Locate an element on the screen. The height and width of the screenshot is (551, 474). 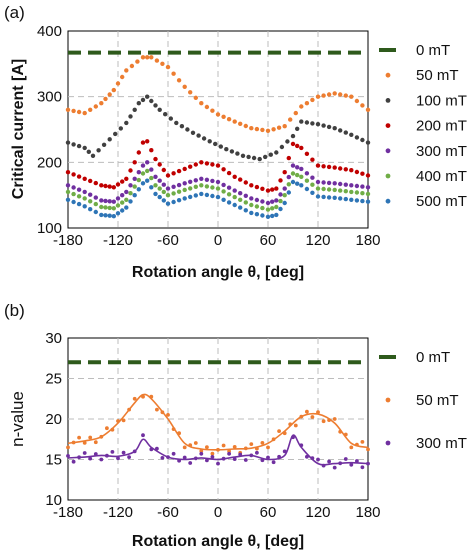
x-tick-labels: -180 -120 -60 0 60 120 180 is located at coordinates (217, 512).